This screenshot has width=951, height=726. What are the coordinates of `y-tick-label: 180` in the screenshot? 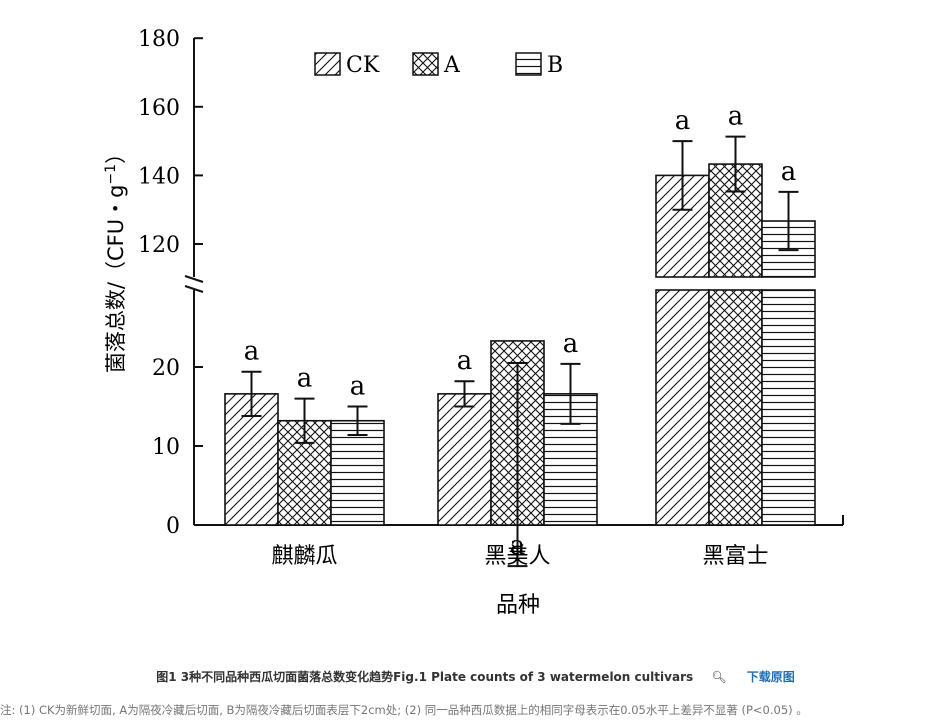 It's located at (159, 39).